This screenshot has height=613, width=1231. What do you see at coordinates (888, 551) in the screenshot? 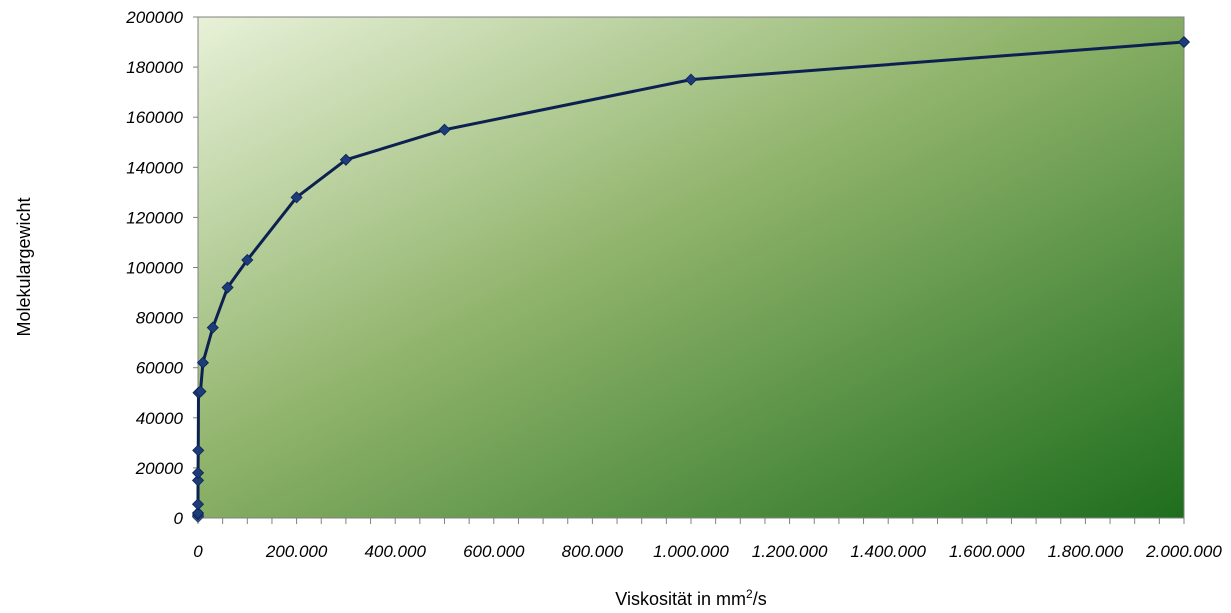
I see `x-tick-label: 1.400.000` at bounding box center [888, 551].